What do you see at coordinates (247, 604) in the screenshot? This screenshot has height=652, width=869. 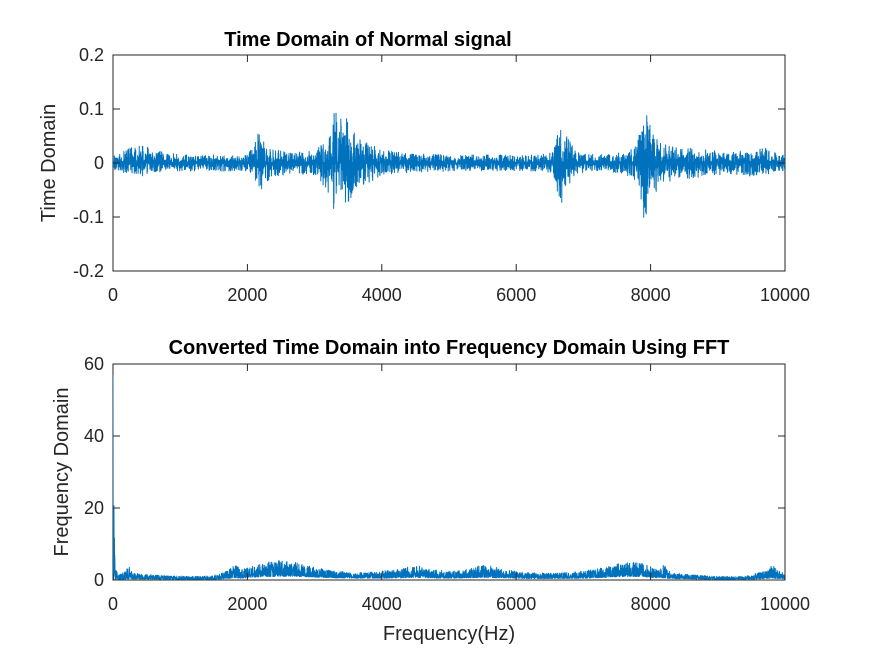 I see `frequency-domain-x-tick-label: 2000` at bounding box center [247, 604].